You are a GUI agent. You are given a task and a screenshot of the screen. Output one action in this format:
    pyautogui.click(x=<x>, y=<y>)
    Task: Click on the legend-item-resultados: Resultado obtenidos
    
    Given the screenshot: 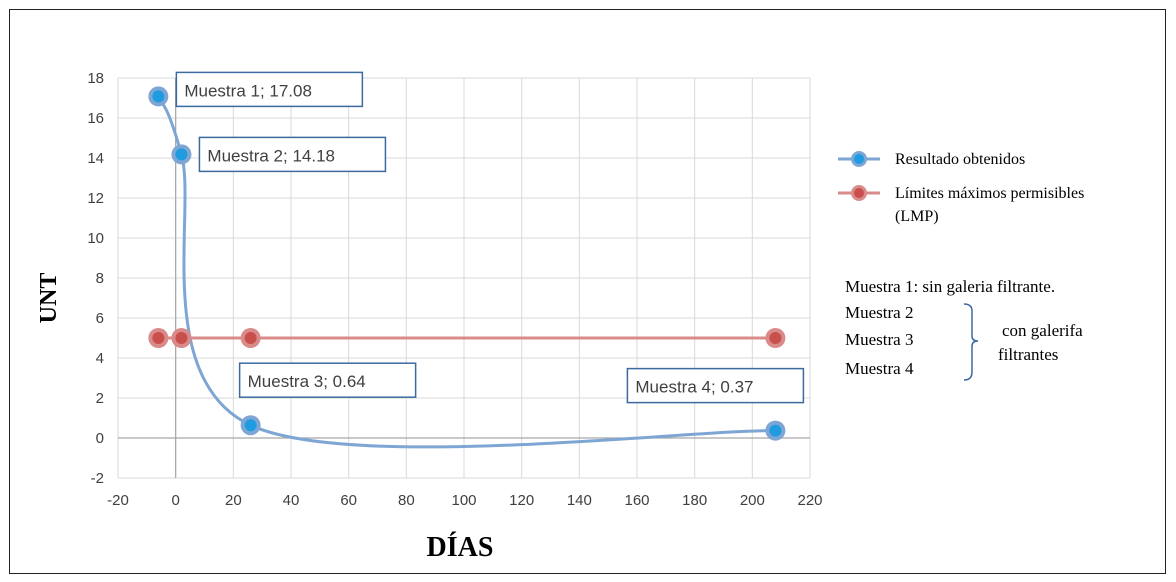 What is the action you would take?
    pyautogui.click(x=931, y=159)
    